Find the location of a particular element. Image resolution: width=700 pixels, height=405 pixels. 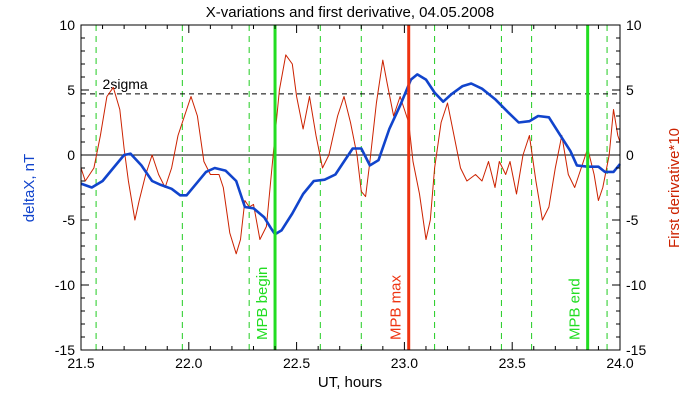

marker-label-1: MPB max is located at coordinates (396, 307).